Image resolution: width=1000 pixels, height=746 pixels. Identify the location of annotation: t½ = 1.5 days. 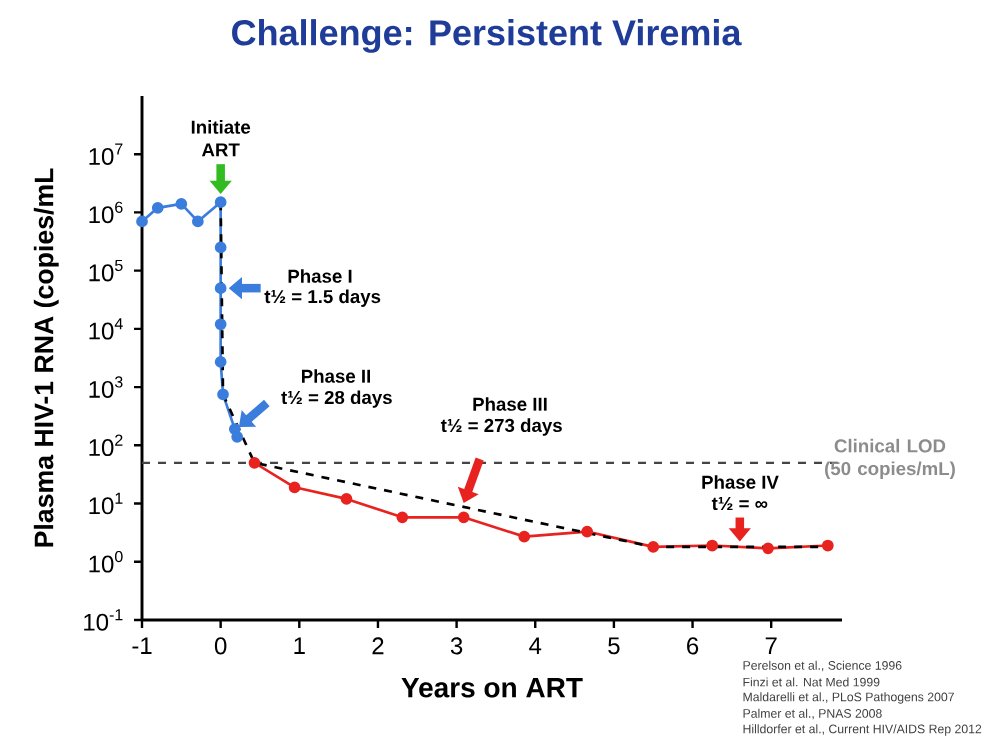
(322, 298).